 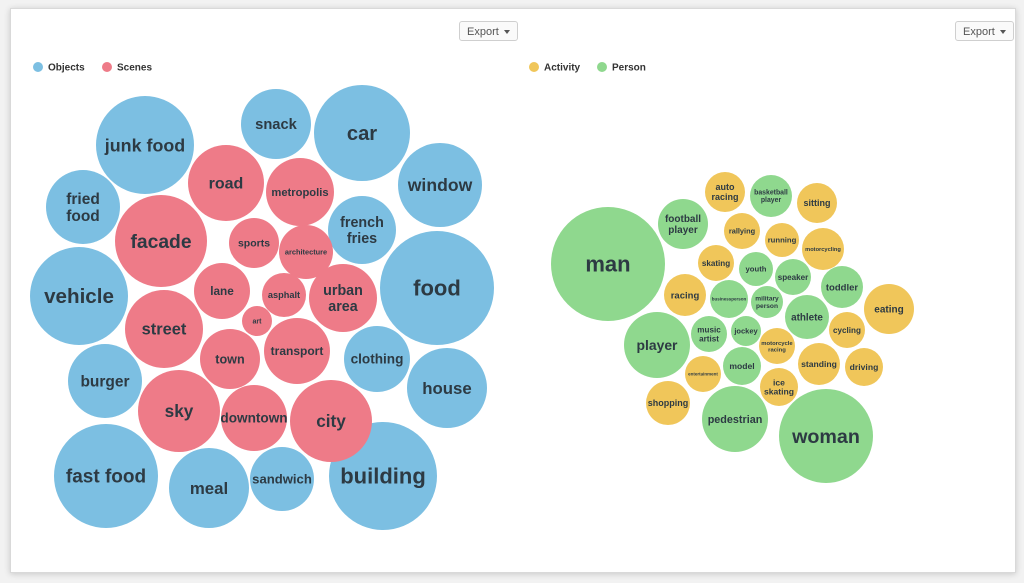 What do you see at coordinates (716, 263) in the screenshot?
I see `bubble-skating: skating` at bounding box center [716, 263].